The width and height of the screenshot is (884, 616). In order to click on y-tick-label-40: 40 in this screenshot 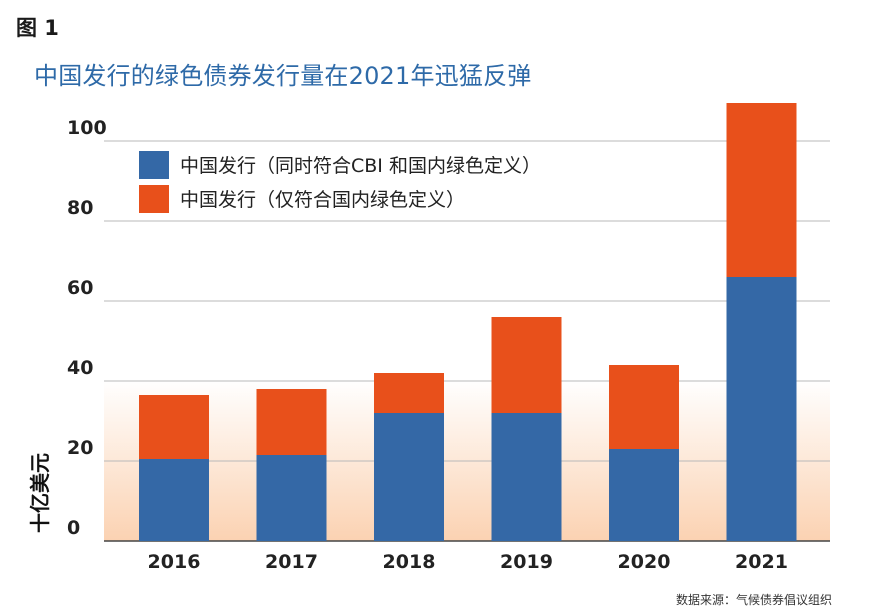, I will do `click(80, 368)`.